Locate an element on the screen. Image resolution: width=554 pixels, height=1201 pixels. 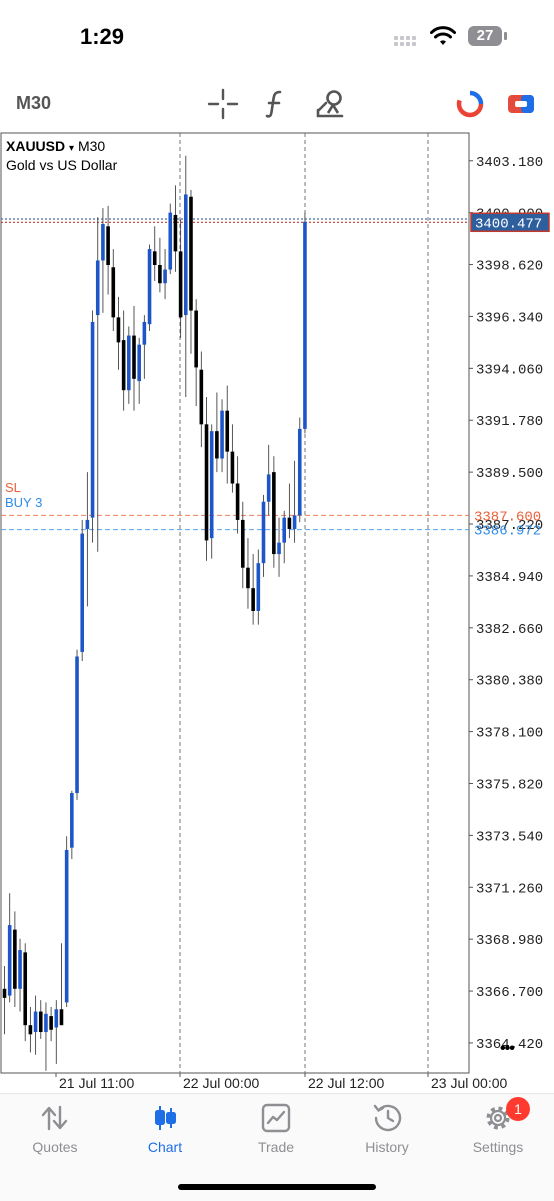
trade-panel-icon is located at coordinates (521, 104).